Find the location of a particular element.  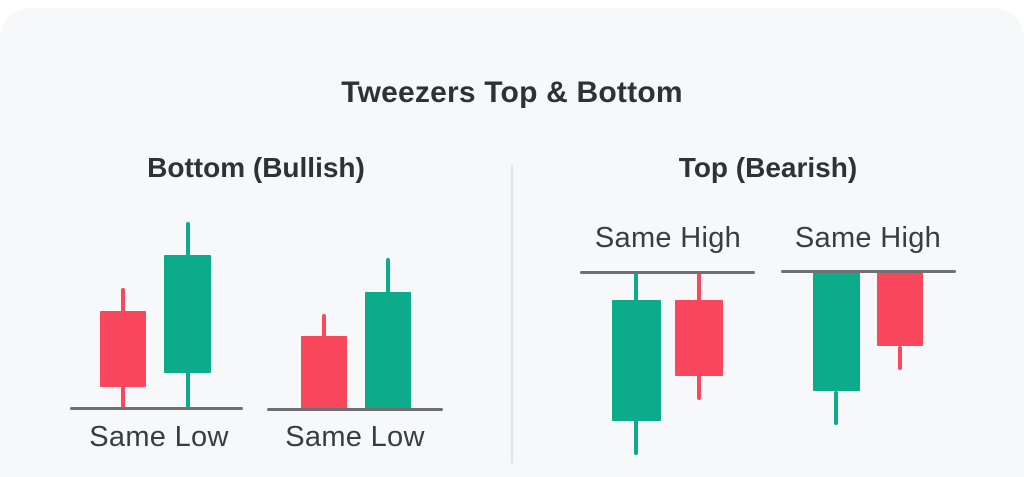

green-candle-wick is located at coordinates (836, 408).